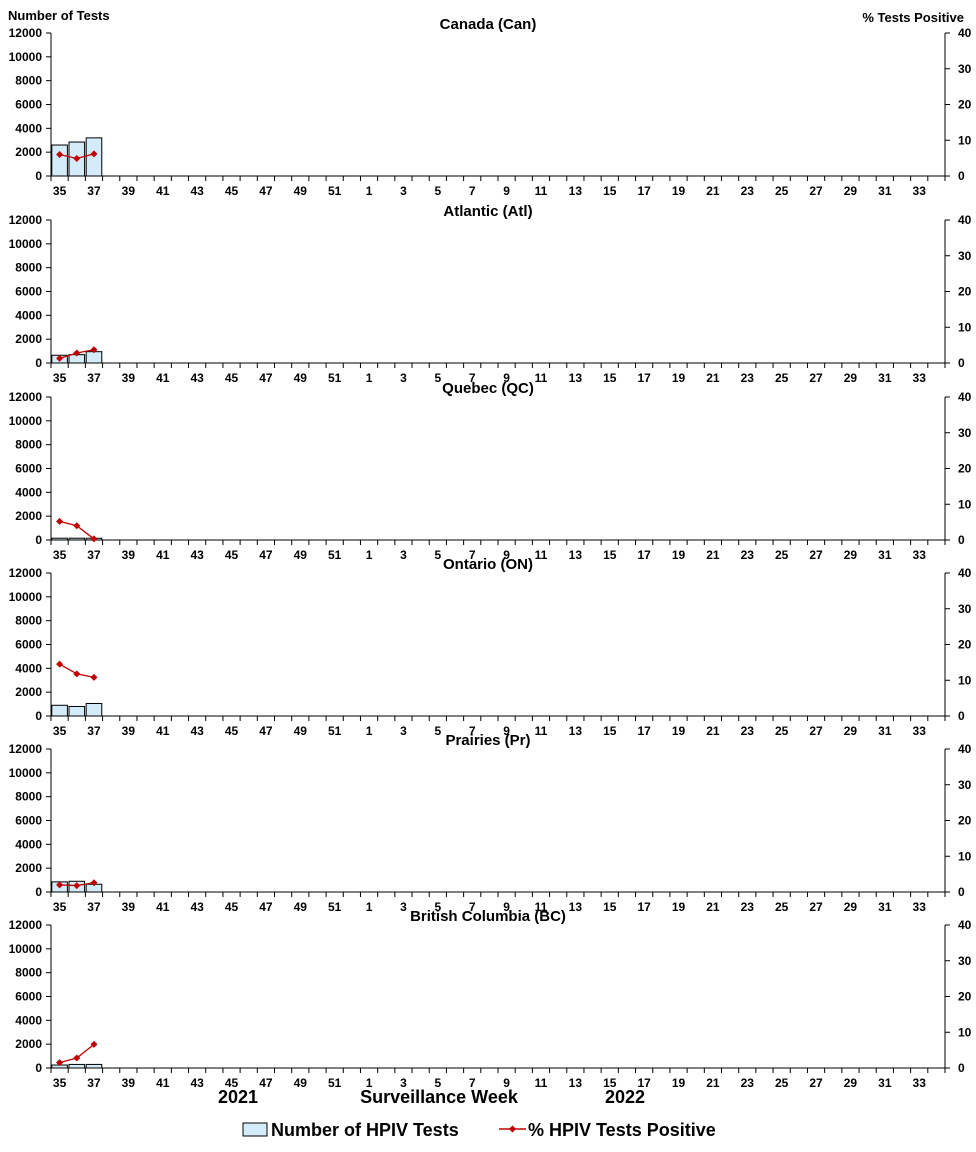 The width and height of the screenshot is (976, 1152). I want to click on y2-tick-label: 0, so click(961, 176).